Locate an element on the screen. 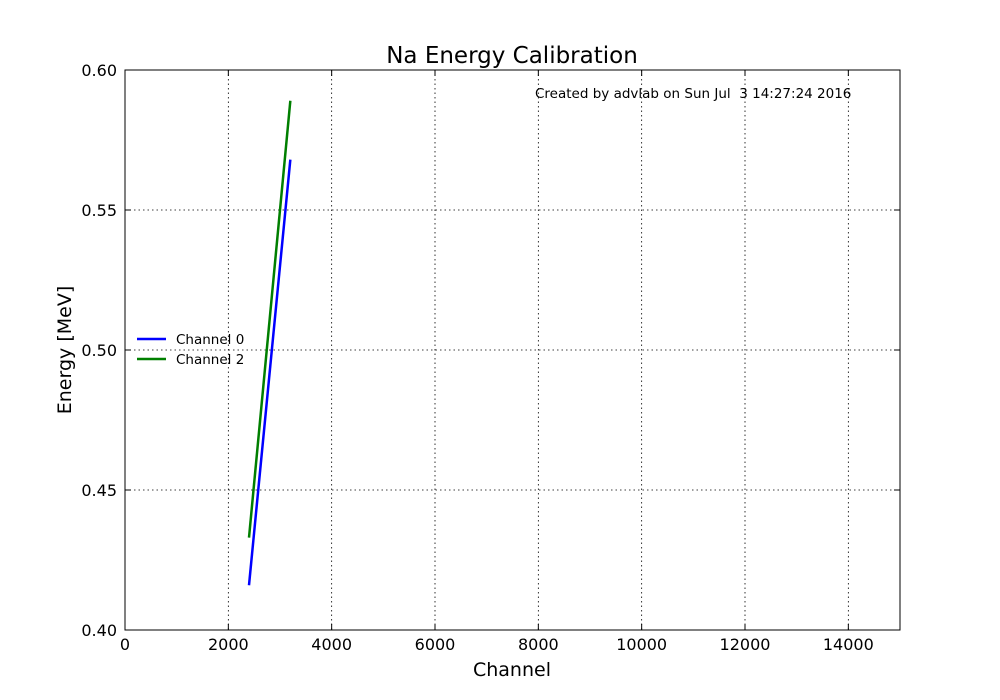 This screenshot has width=1000, height=700. x-tick-label: 0 is located at coordinates (125, 644).